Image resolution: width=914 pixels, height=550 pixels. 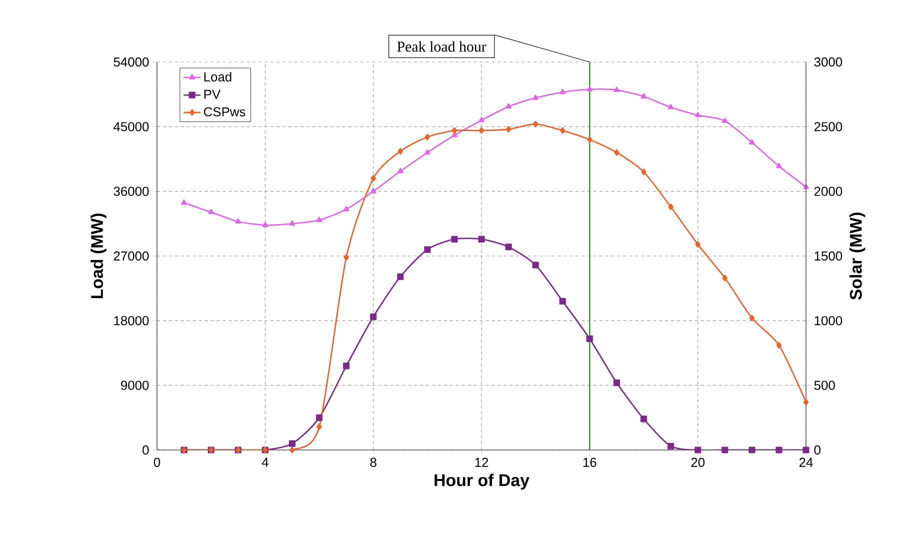 What do you see at coordinates (131, 127) in the screenshot?
I see `y-tick-label: 45000` at bounding box center [131, 127].